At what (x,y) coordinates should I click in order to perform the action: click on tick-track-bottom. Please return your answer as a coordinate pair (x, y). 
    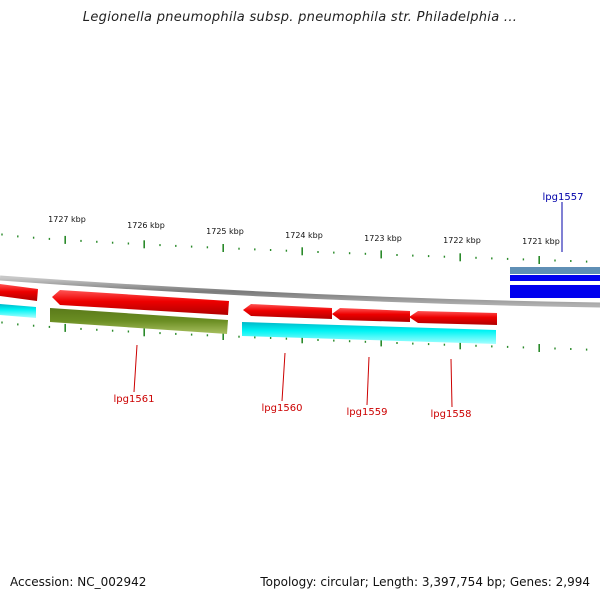
    Looking at the image, I should click on (294, 336).